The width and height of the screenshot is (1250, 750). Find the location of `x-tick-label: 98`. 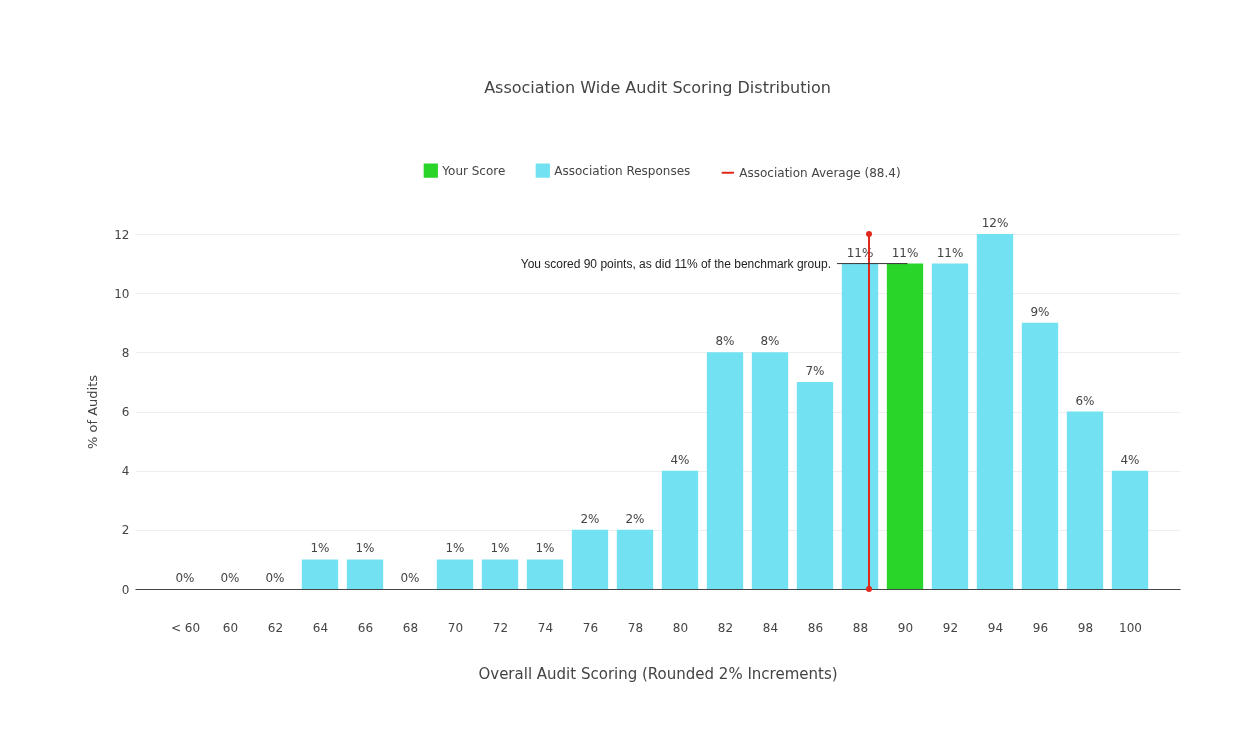

x-tick-label: 98 is located at coordinates (1085, 627).